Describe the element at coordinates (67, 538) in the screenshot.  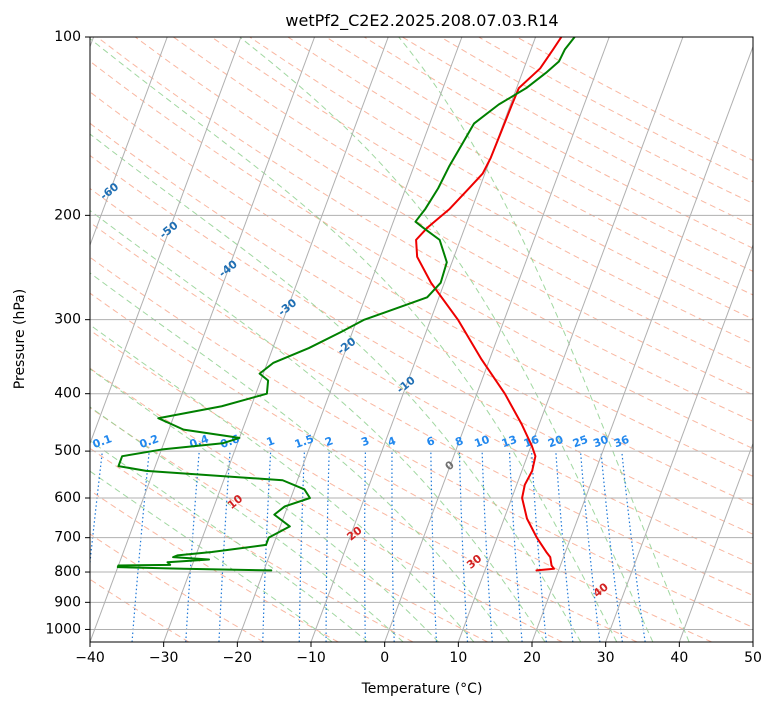
I see `y-tick-label: 700` at that location.